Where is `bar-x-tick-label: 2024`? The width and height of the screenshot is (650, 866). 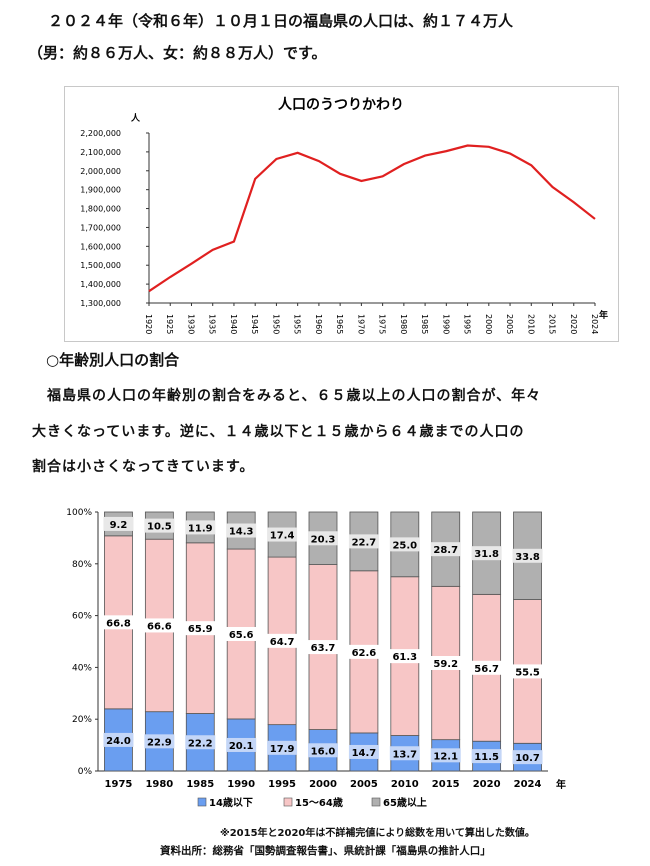
bar-x-tick-label: 2024 is located at coordinates (528, 784).